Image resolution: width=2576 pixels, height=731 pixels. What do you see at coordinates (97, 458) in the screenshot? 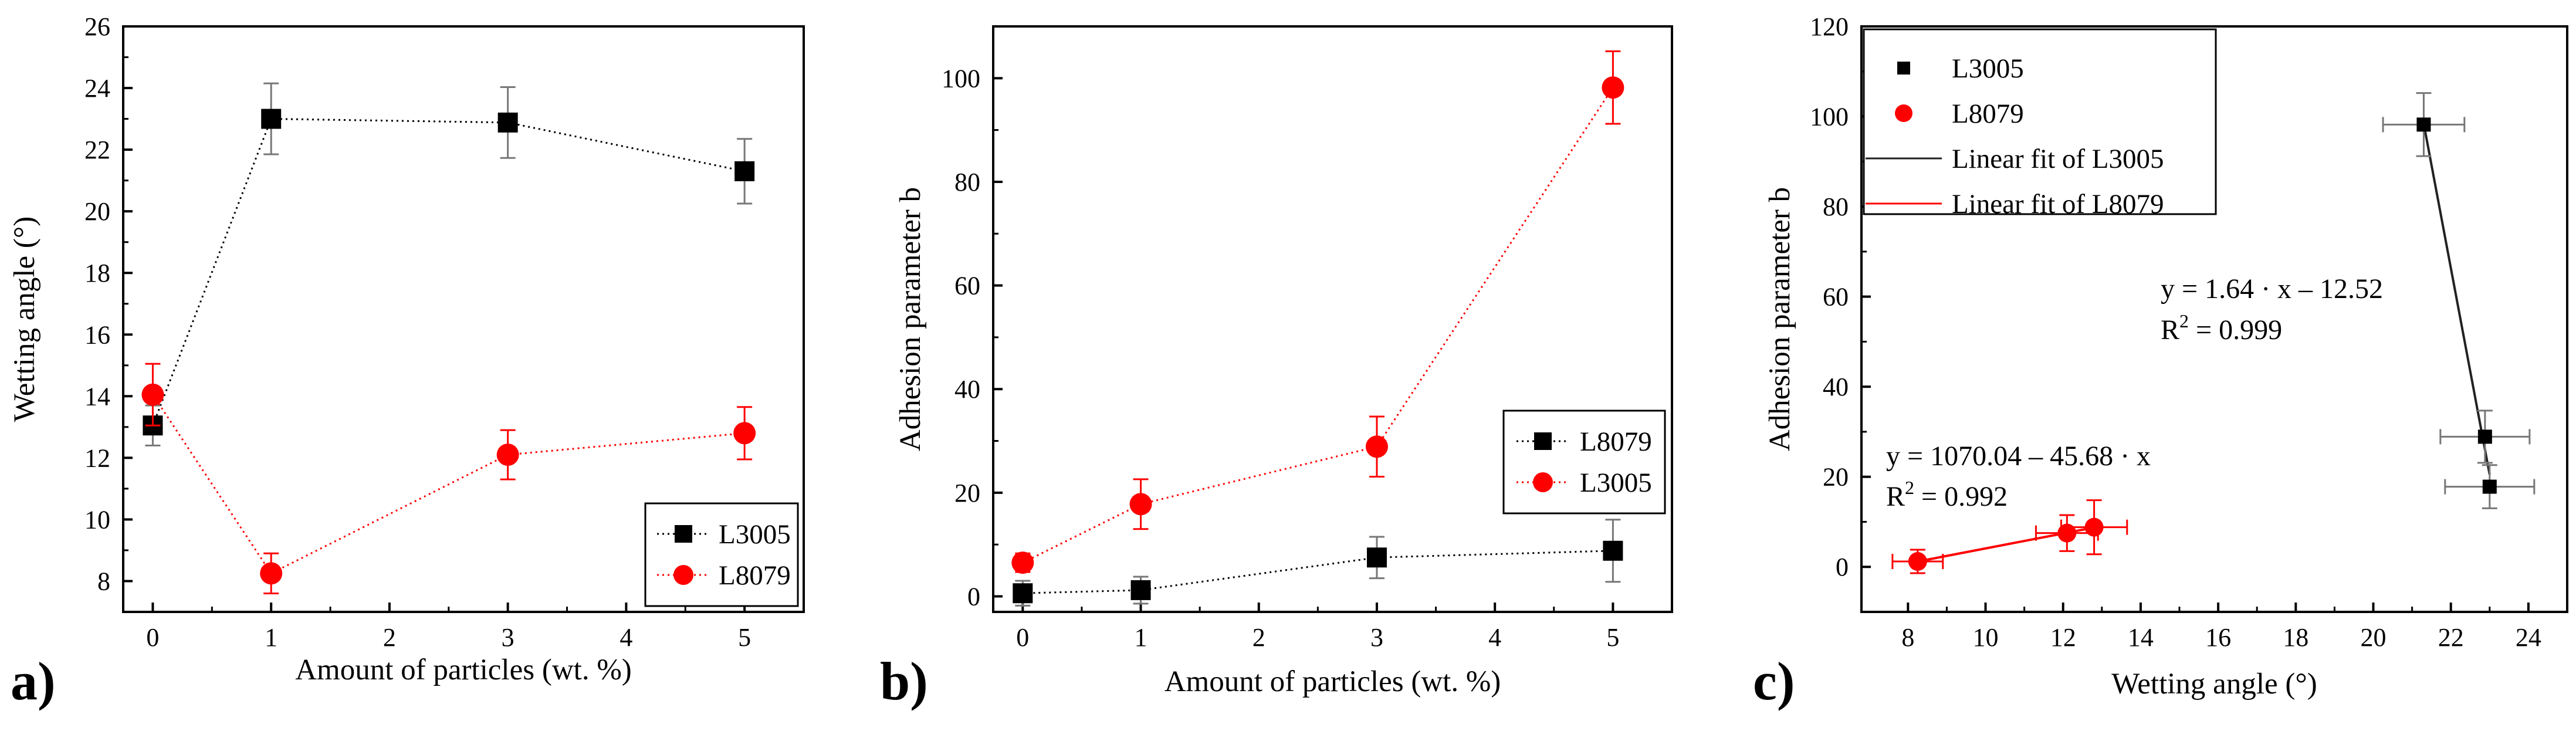
I see `panel-1-y-tick-label: 12` at bounding box center [97, 458].